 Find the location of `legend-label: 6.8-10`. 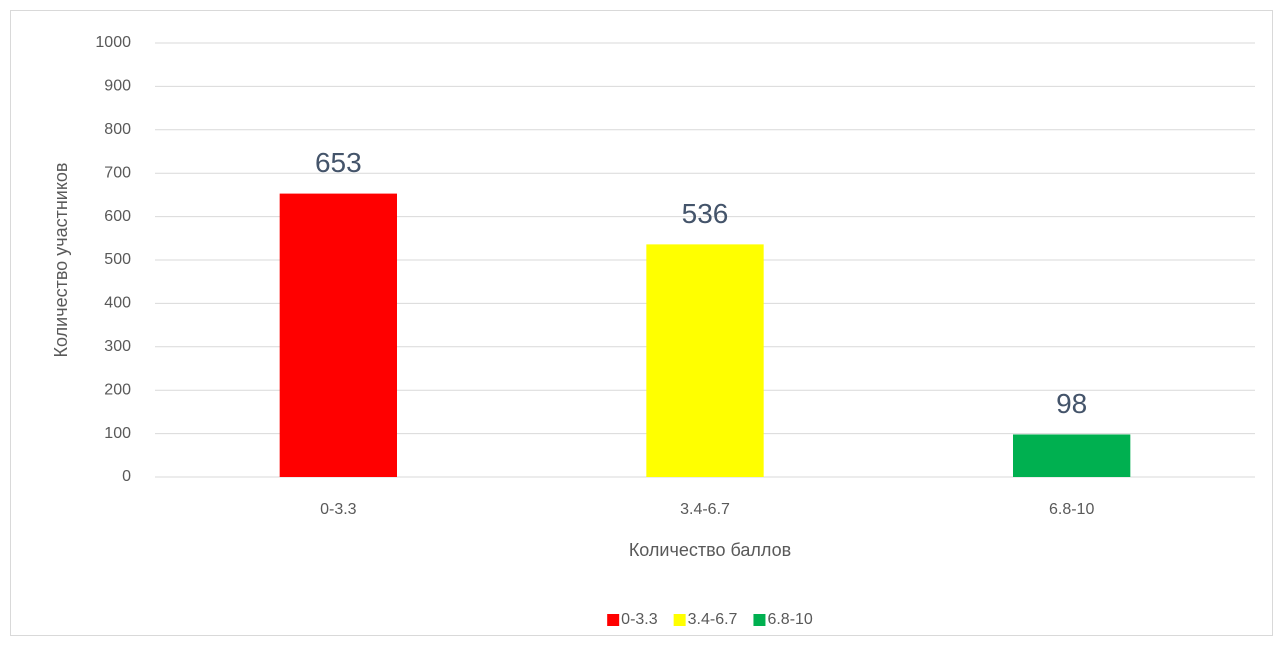

legend-label: 6.8-10 is located at coordinates (789, 619).